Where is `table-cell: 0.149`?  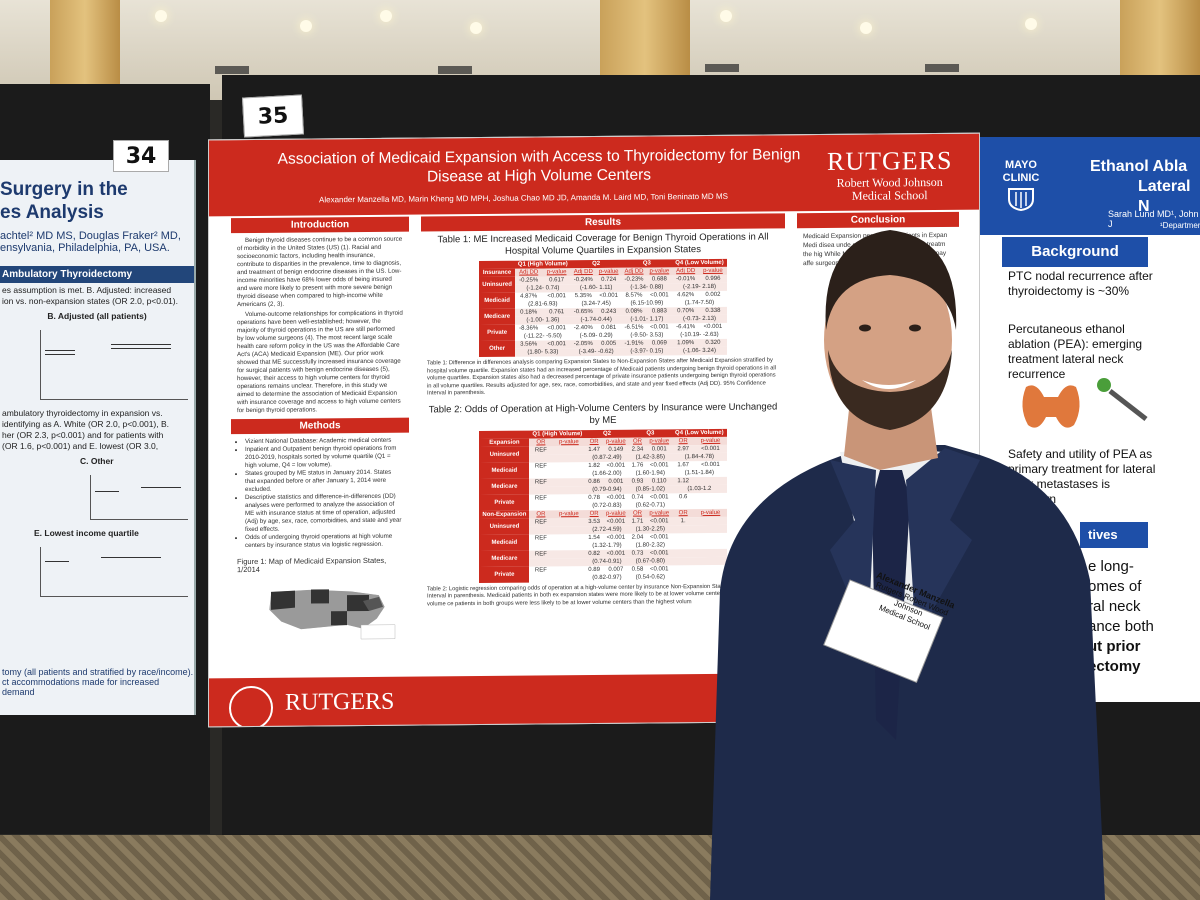 table-cell: 0.149 is located at coordinates (615, 449).